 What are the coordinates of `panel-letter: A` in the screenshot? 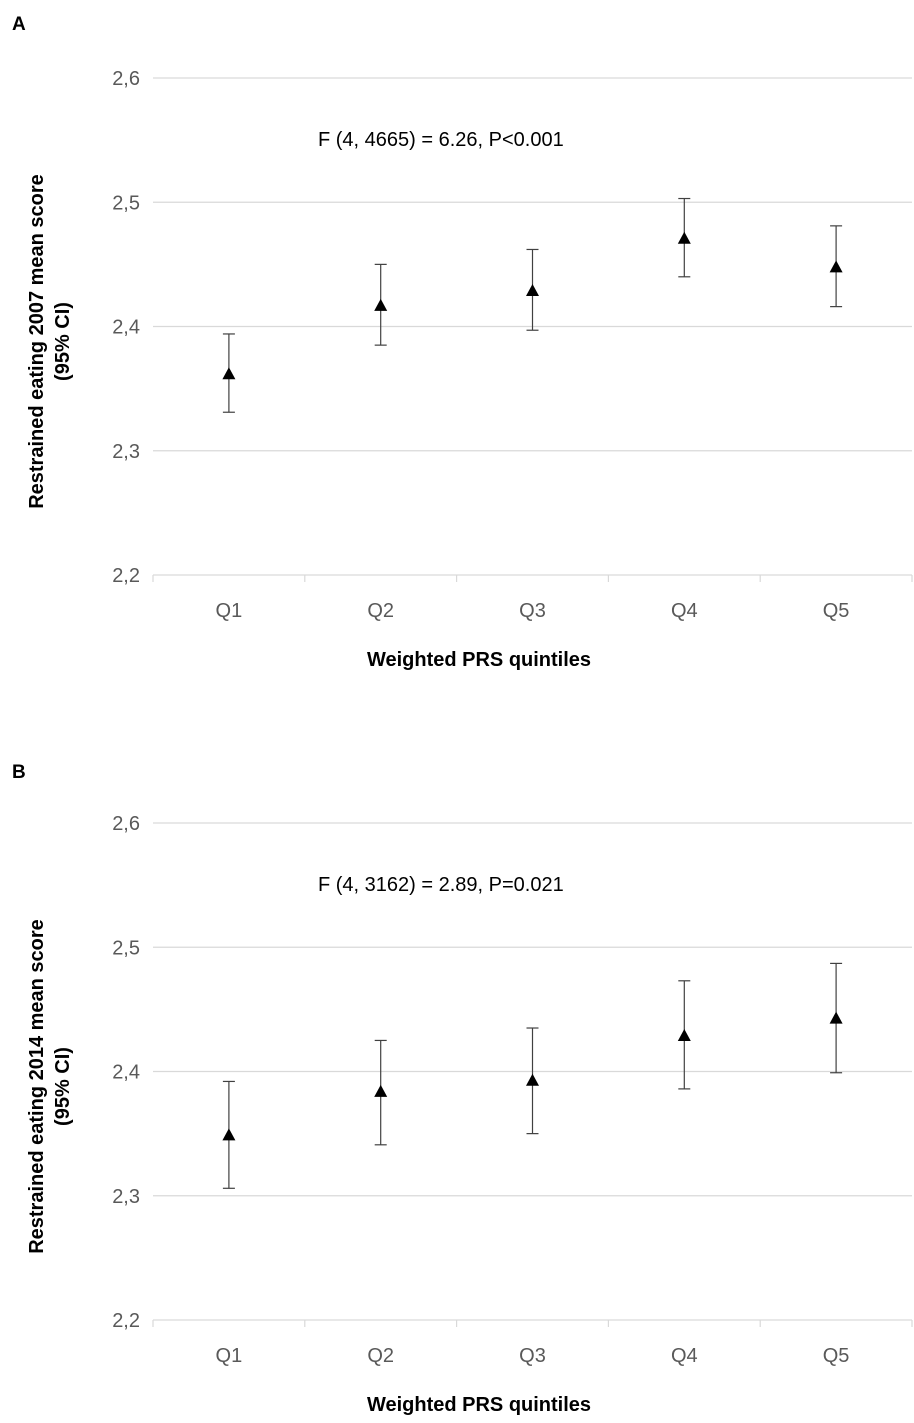 It's located at (19, 24).